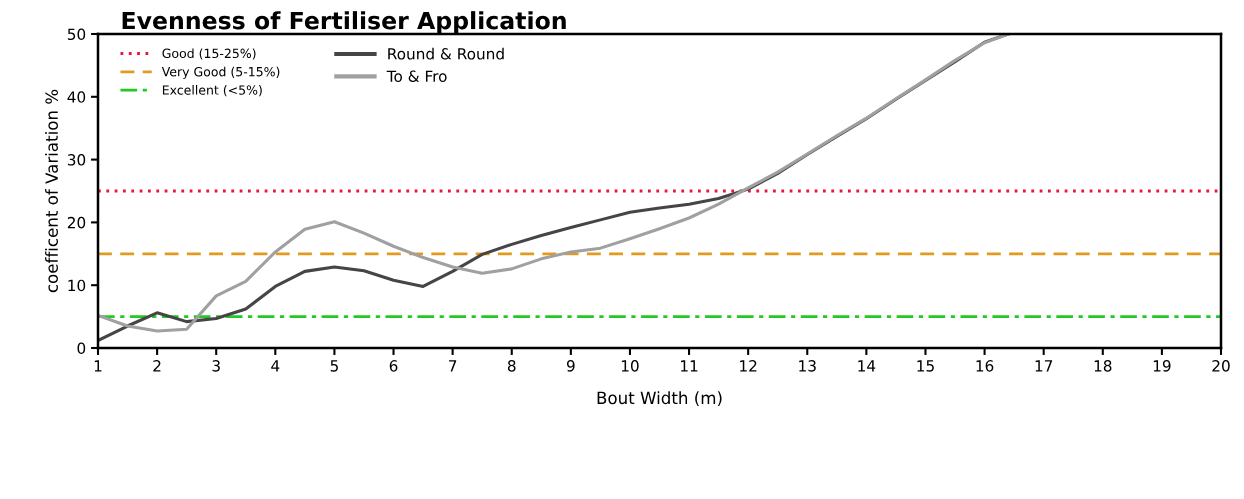 This screenshot has width=1244, height=499. I want to click on legend-label: Good (15-25%), so click(209, 54).